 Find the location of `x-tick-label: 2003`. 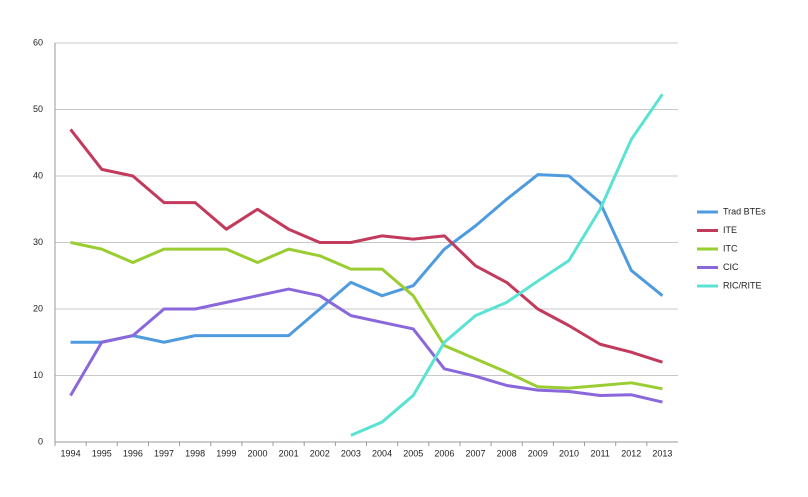

x-tick-label: 2003 is located at coordinates (351, 453).